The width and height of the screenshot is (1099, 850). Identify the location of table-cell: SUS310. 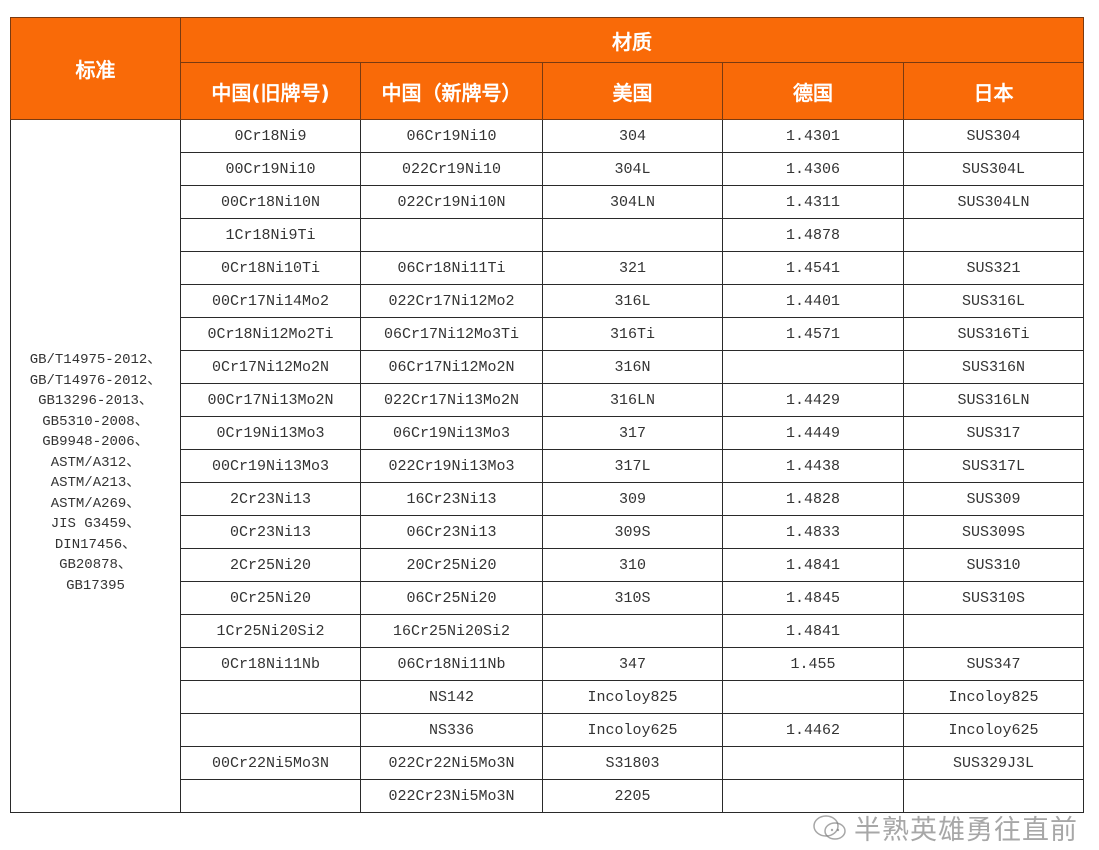
(993, 565).